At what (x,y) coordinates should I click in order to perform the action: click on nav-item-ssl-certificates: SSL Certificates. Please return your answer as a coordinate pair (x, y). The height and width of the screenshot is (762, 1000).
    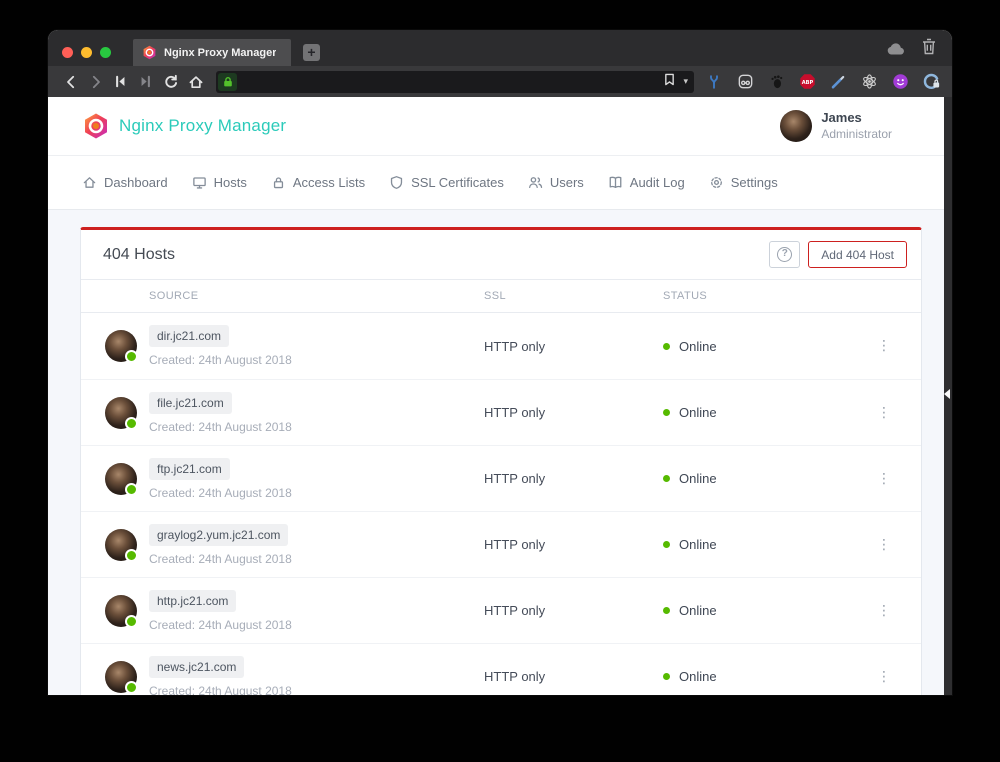
    Looking at the image, I should click on (446, 182).